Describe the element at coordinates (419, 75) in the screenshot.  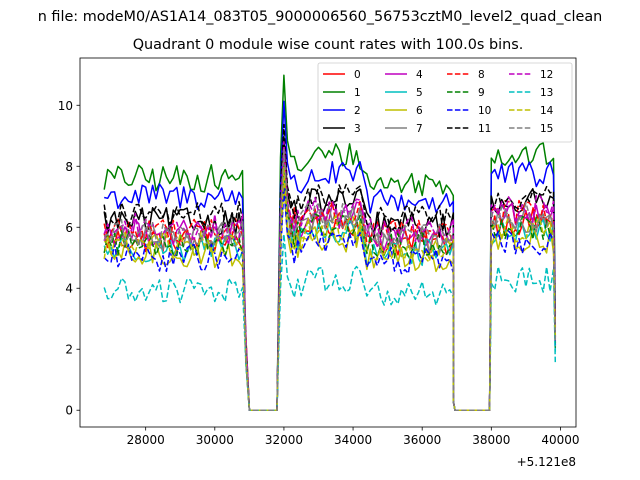
I see `legend-label-4: 4` at that location.